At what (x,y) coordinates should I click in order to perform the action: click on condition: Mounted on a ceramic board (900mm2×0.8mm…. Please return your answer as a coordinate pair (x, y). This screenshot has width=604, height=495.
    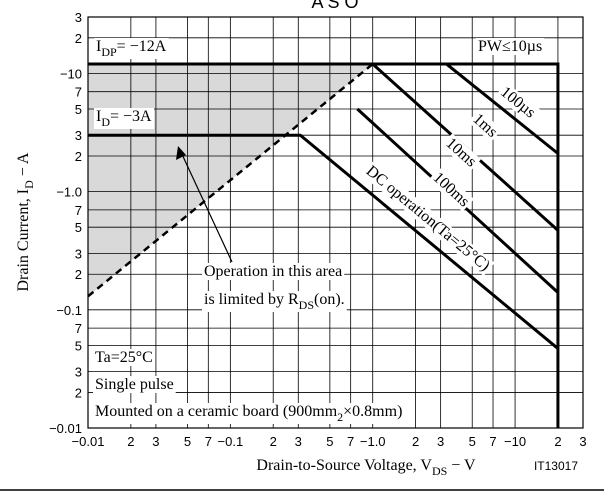
    Looking at the image, I should click on (248, 413).